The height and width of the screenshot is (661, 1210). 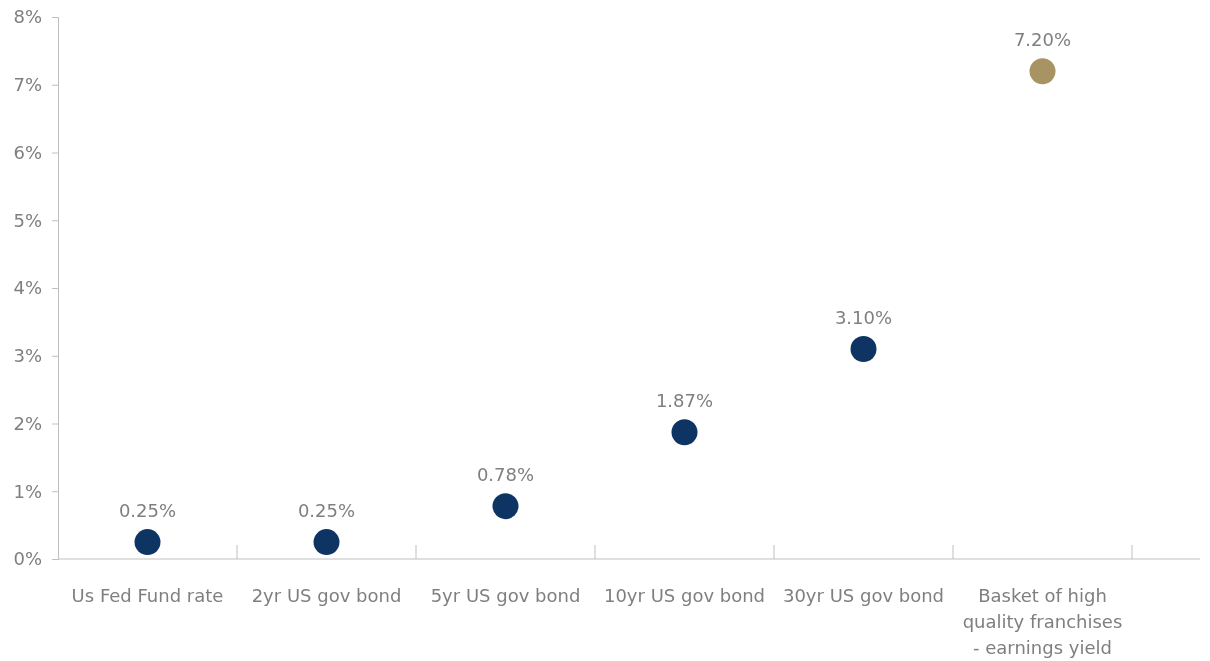 I want to click on x-tick-label: Basket of high quality franchises - earnings yield, so click(x=1042, y=621).